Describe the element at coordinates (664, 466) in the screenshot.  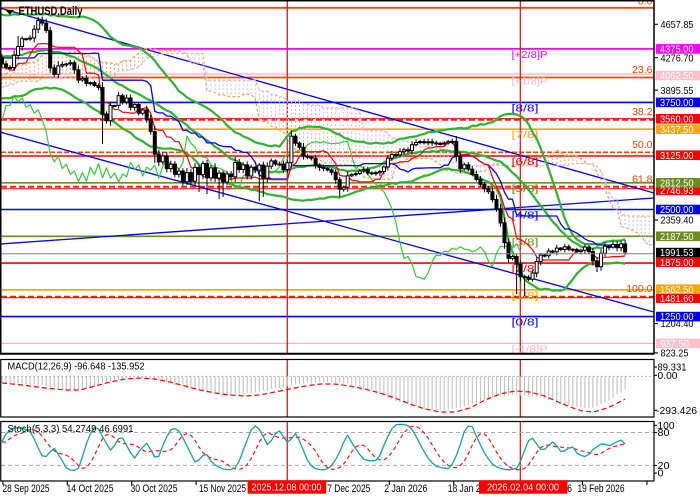
I see `svg-text: 20` at that location.